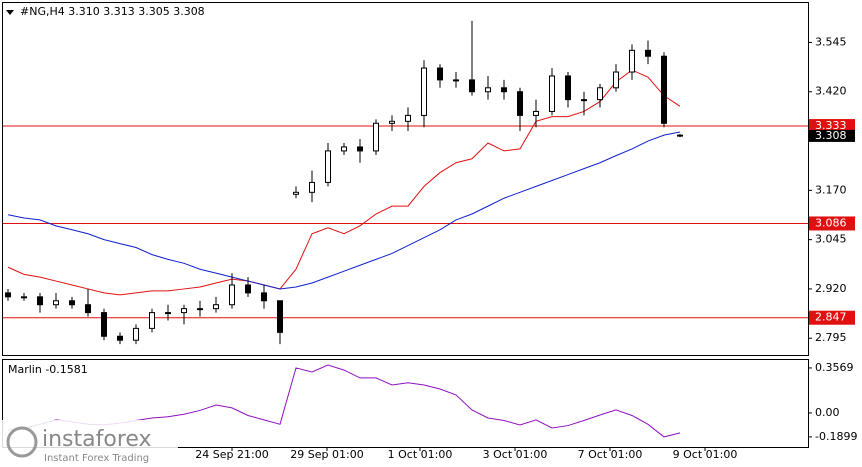  Describe the element at coordinates (112, 11) in the screenshot. I see `chart-title: #NG,H4 3.310 3.313 3.305 3.308` at that location.